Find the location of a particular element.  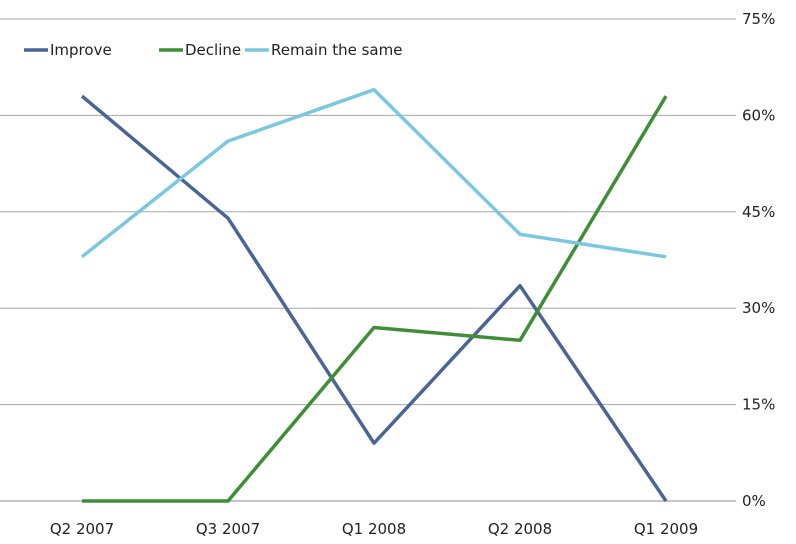

x-tick-label: Q1 2008 is located at coordinates (374, 529).